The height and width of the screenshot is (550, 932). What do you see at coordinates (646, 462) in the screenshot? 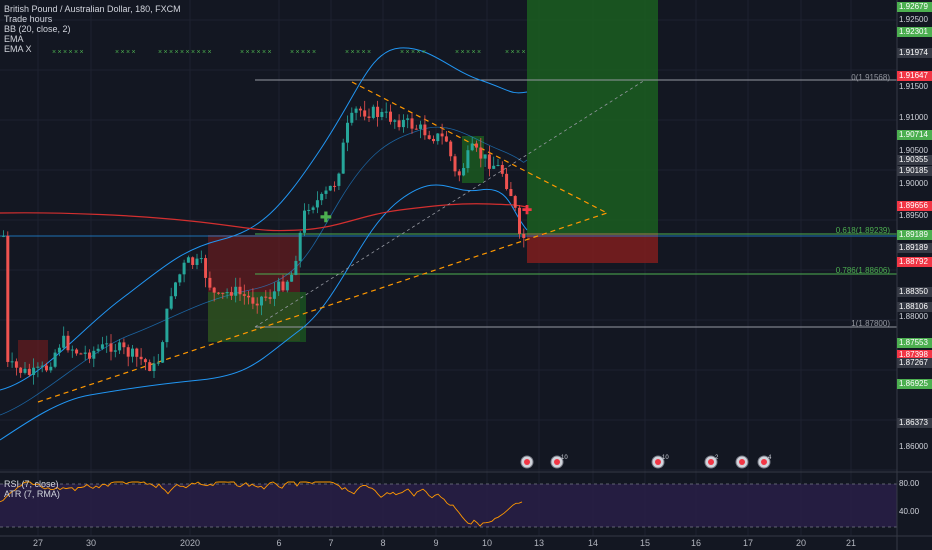
I see `event-badges: 10 10 2 4` at bounding box center [646, 462].